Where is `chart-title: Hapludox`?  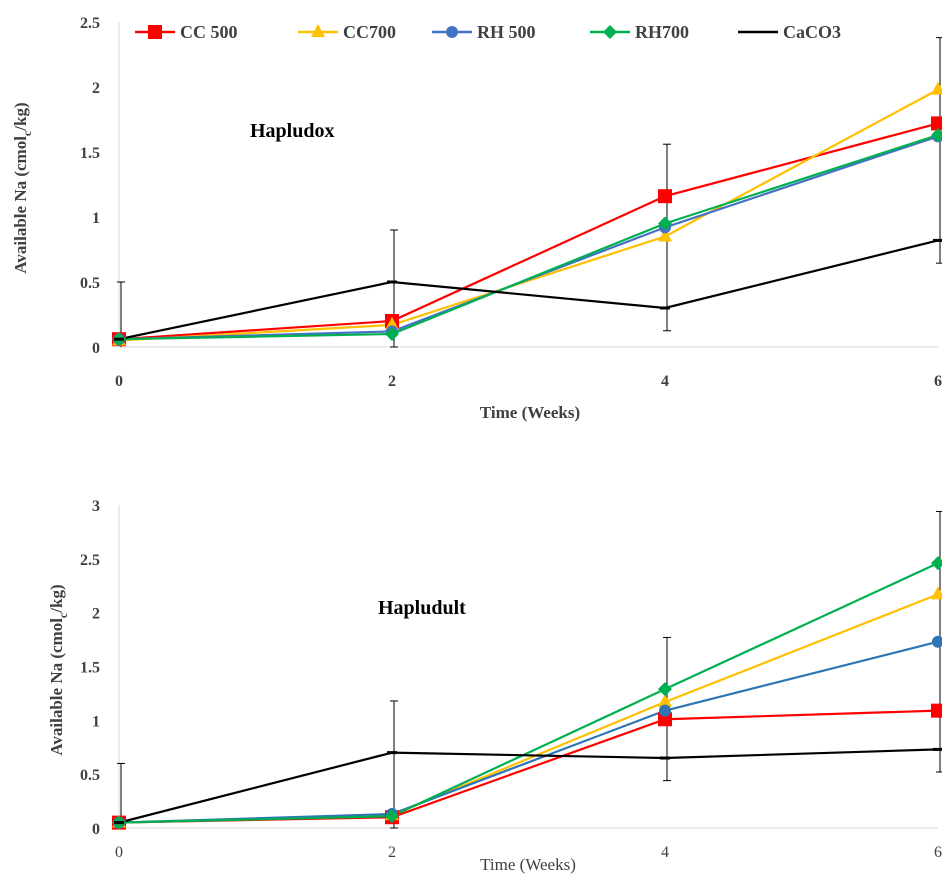
chart-title: Hapludox is located at coordinates (292, 131).